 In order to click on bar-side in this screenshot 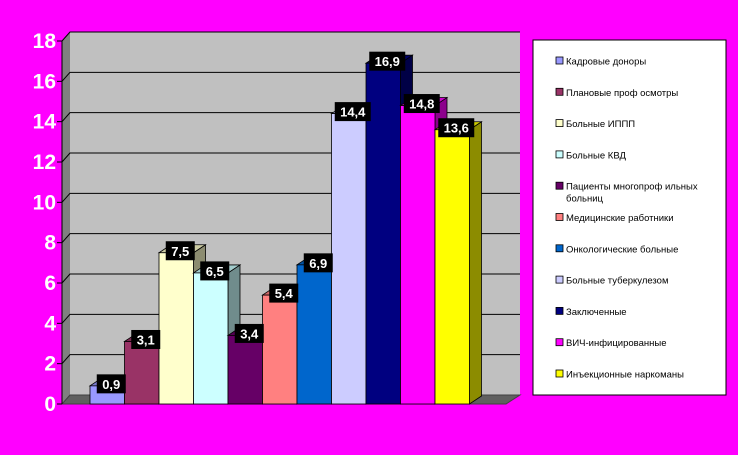, I will do `click(475, 262)`.